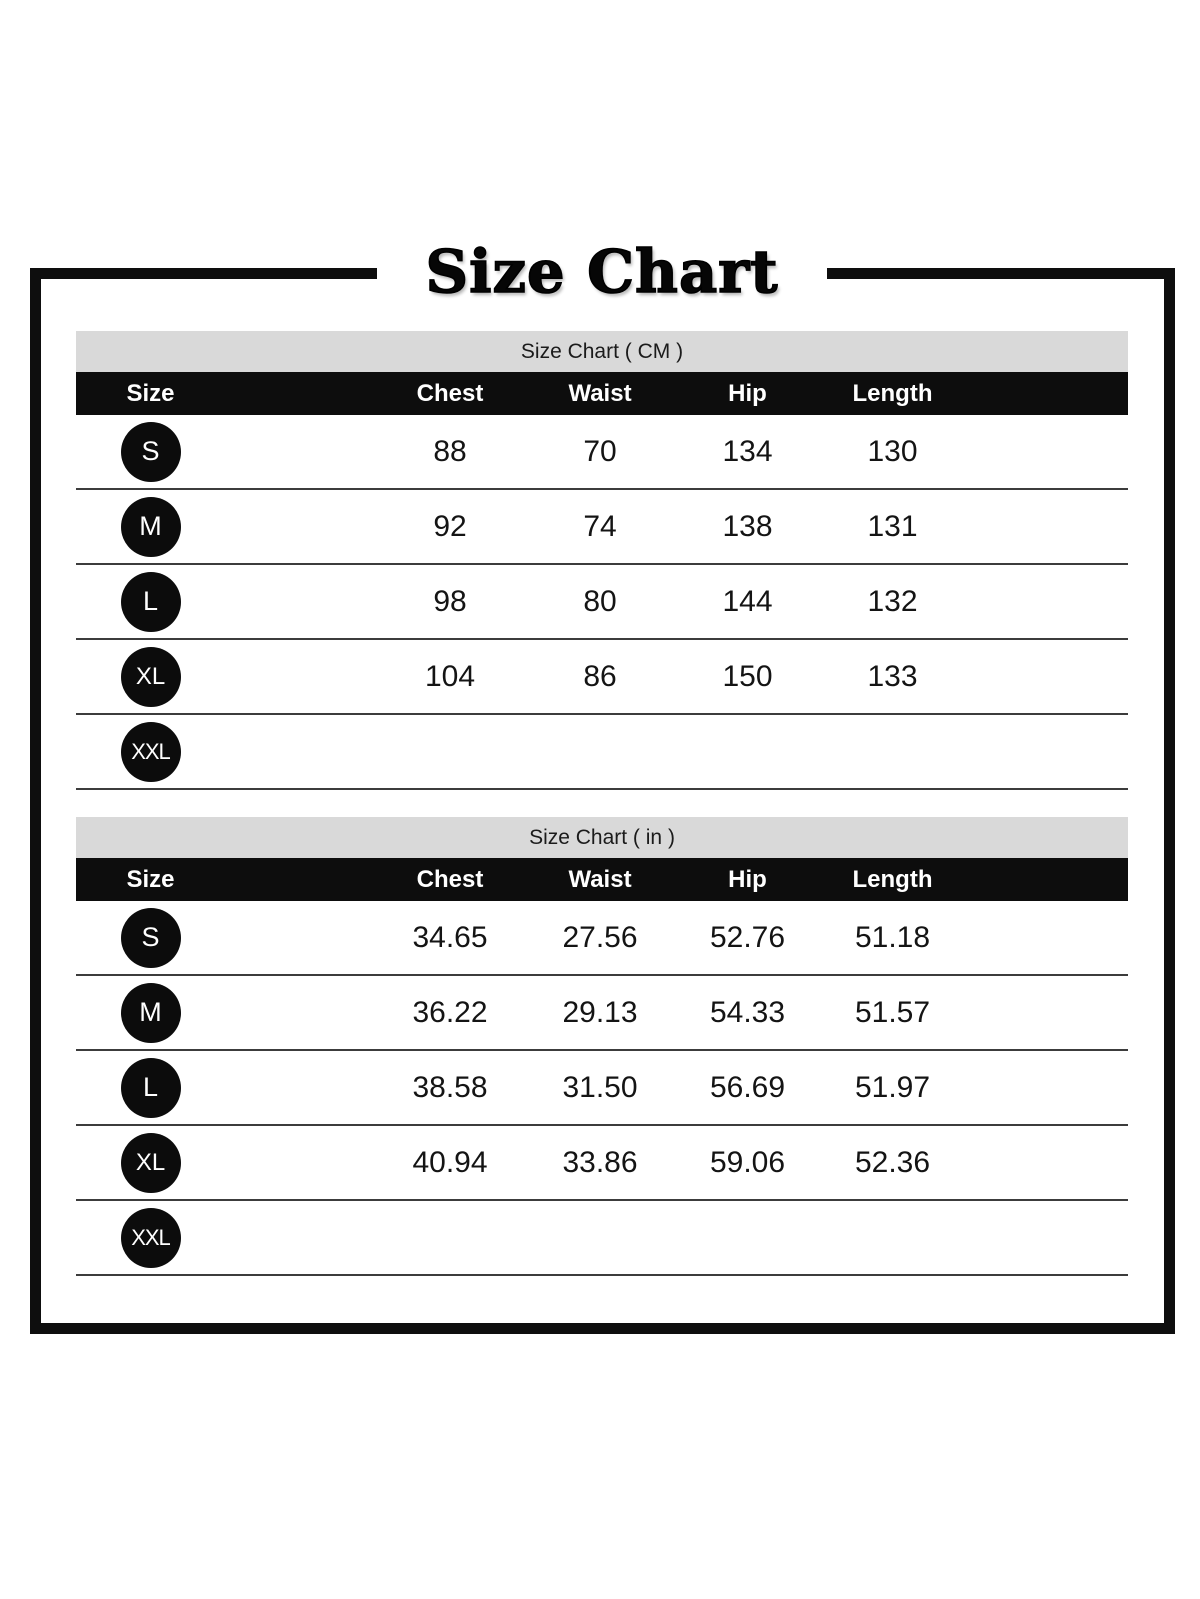 The height and width of the screenshot is (1599, 1200). I want to click on hip-value: 59.06, so click(747, 1162).